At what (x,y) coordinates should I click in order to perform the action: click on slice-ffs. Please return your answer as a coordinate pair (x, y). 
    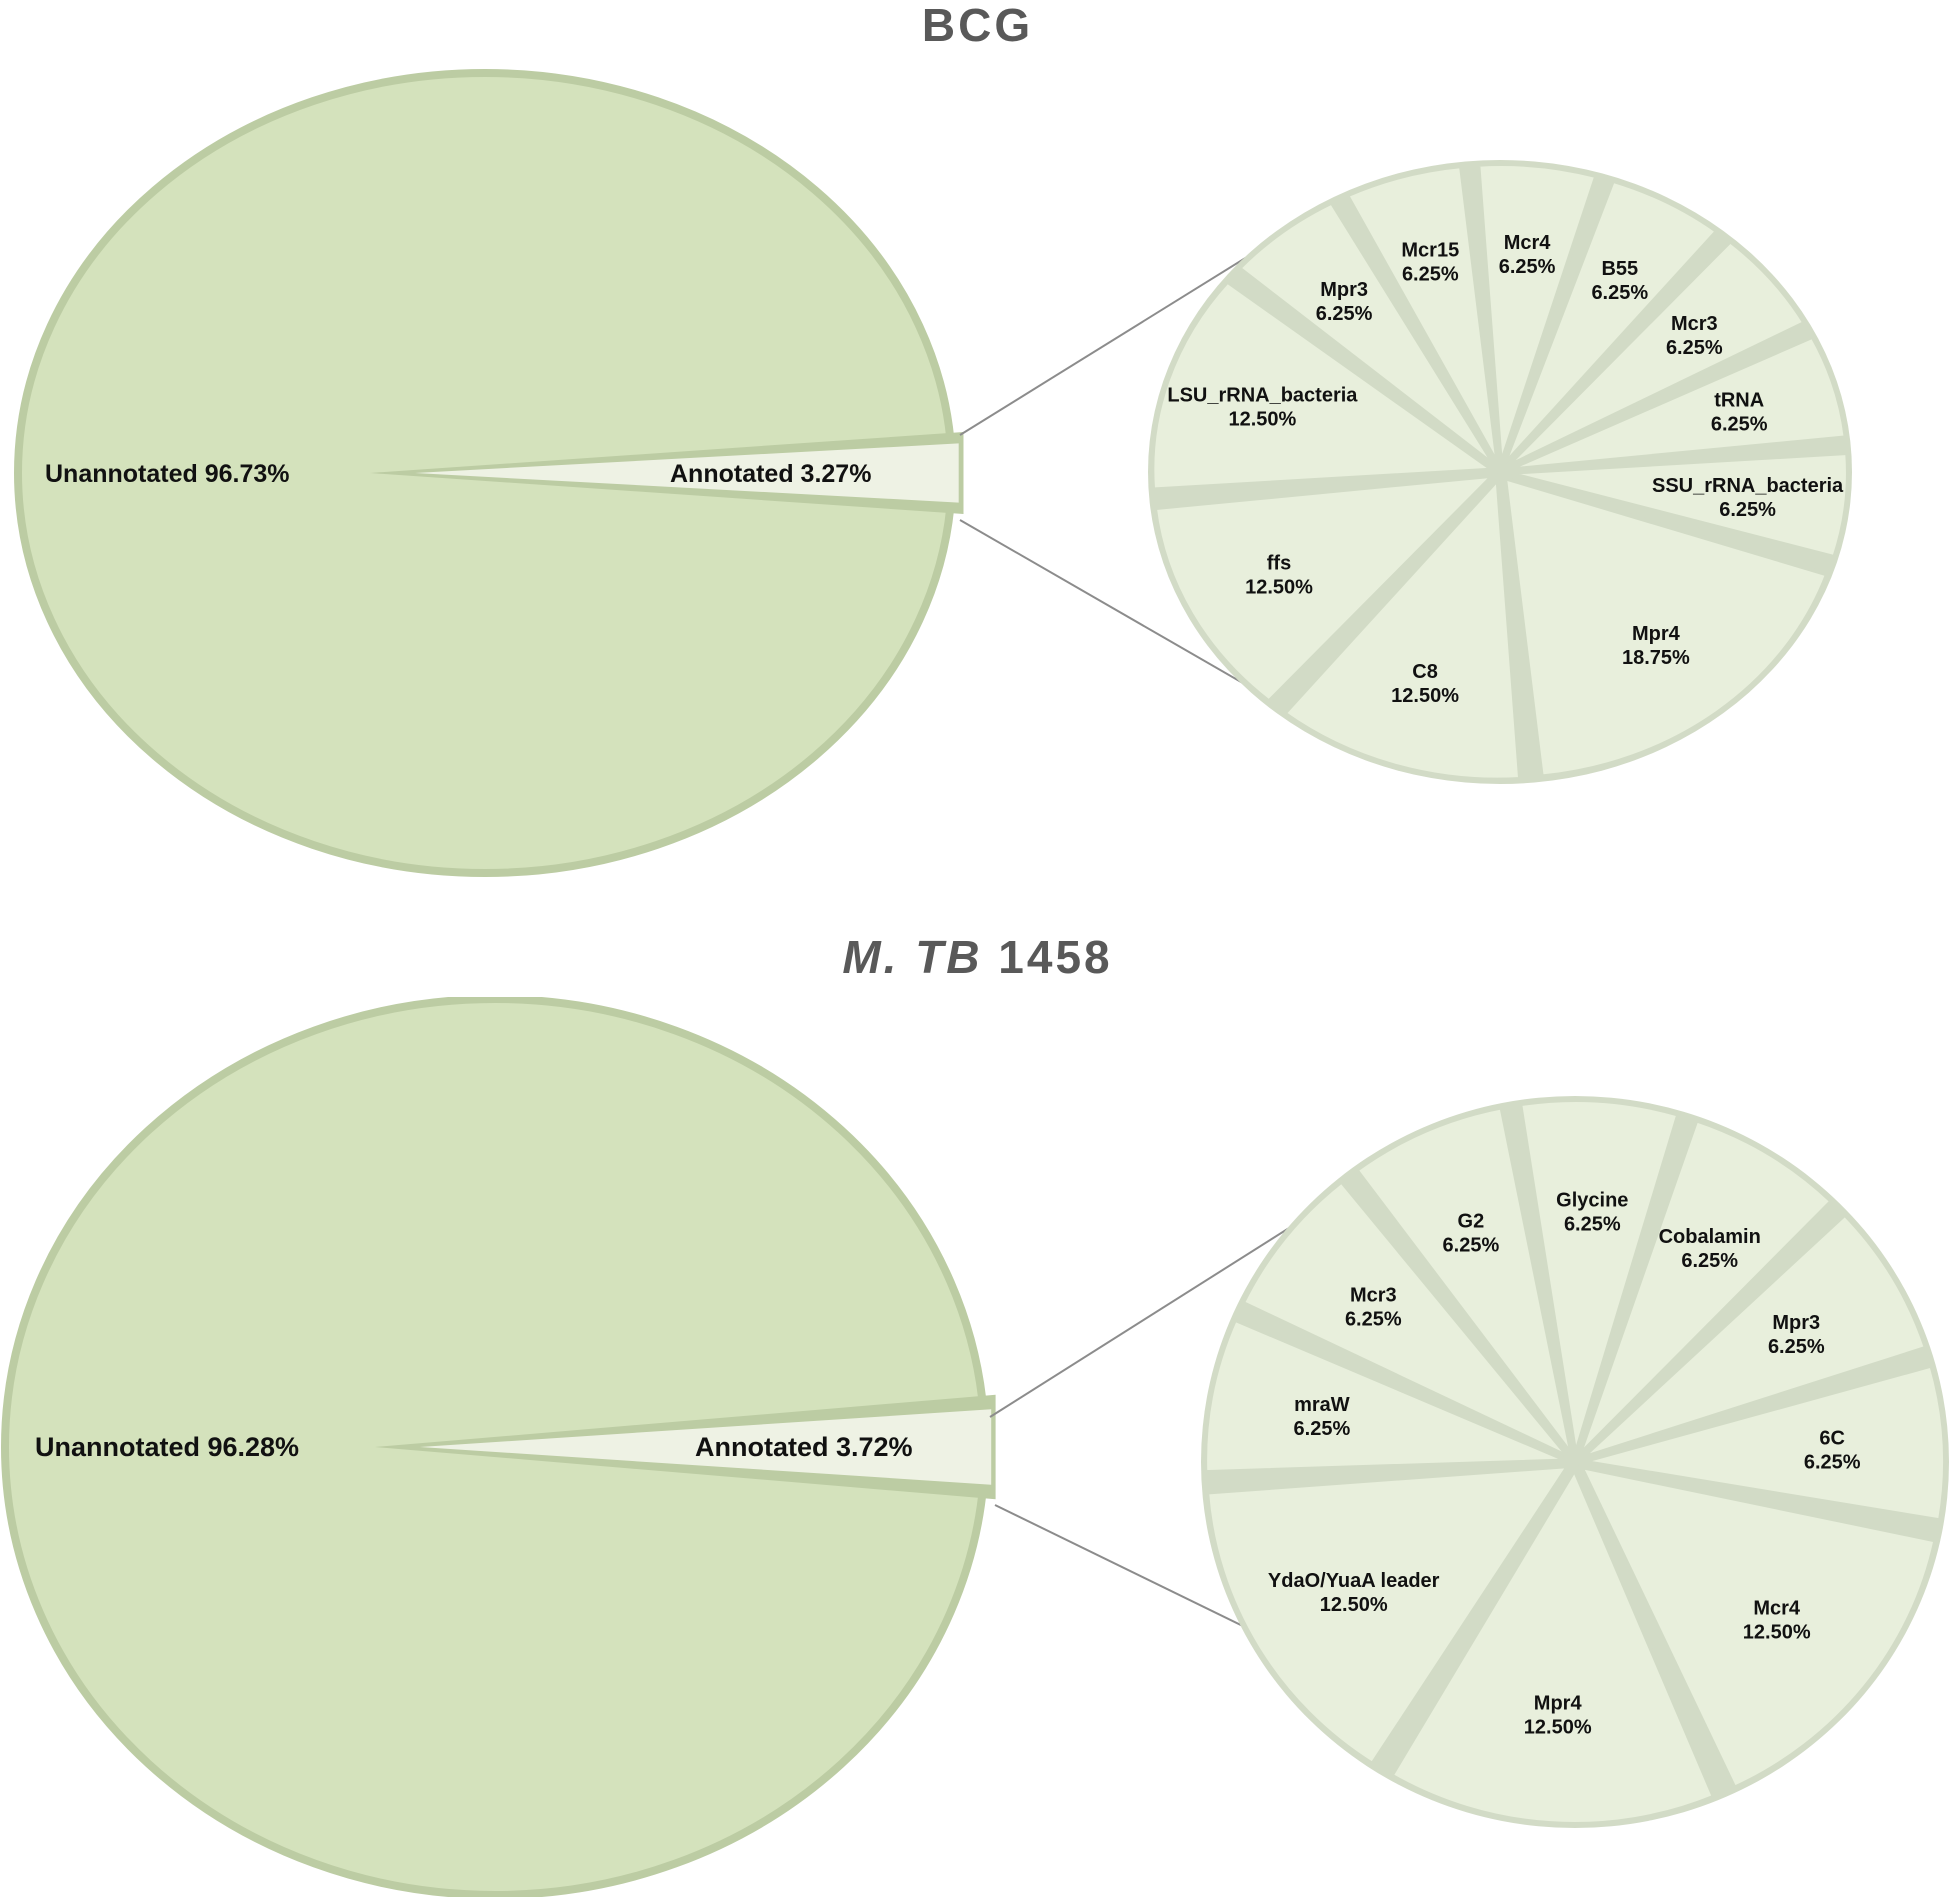
    Looking at the image, I should click on (1325, 589).